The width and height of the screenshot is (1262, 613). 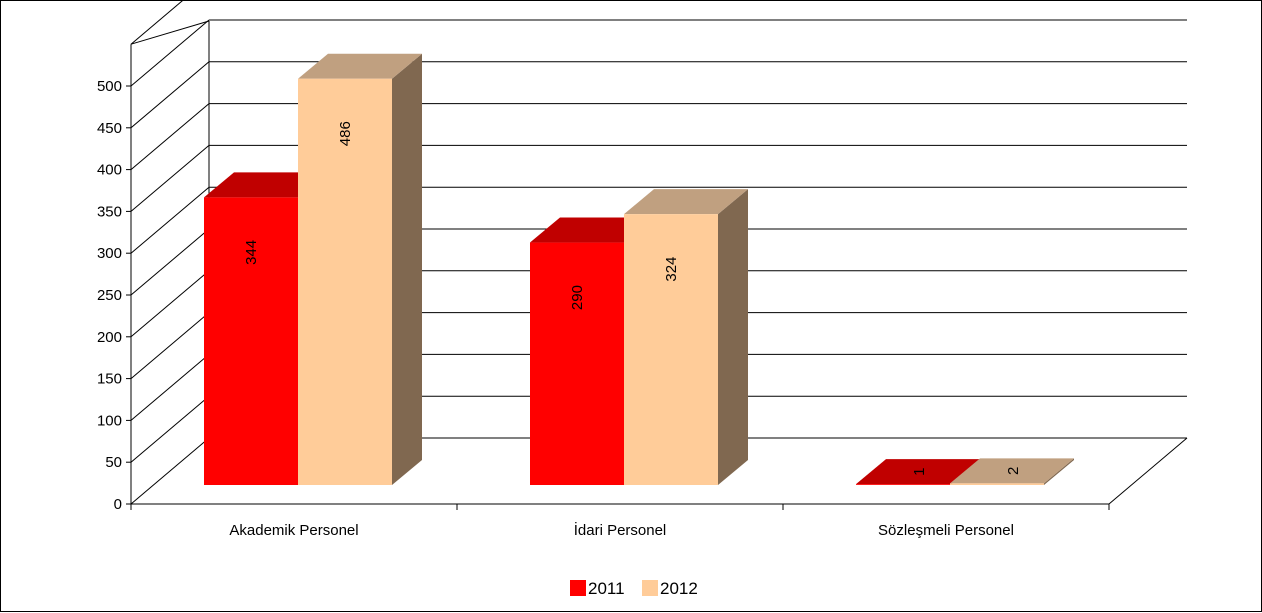 I want to click on data-label: 290, so click(x=577, y=297).